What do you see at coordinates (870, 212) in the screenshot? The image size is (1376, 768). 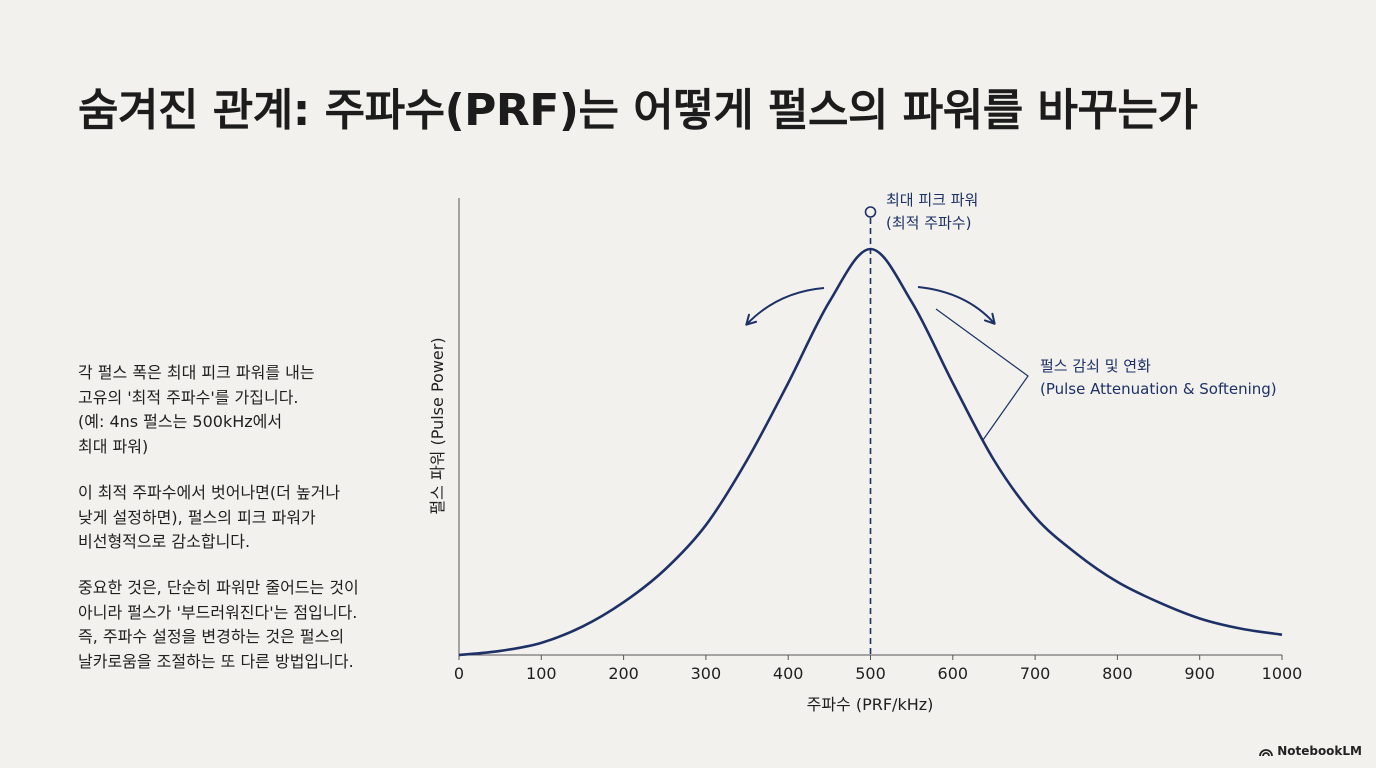 I see `peak-marker` at bounding box center [870, 212].